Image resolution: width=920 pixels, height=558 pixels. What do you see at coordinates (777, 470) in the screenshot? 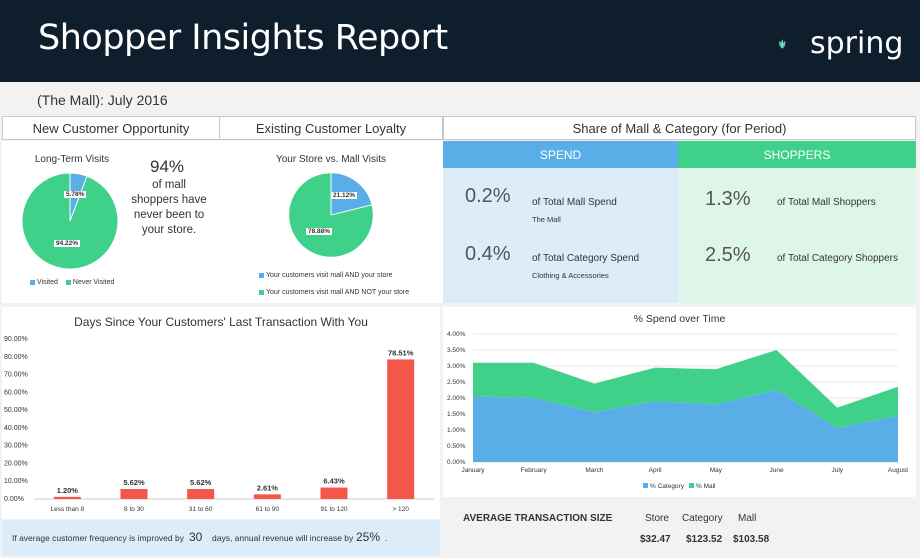
I see `x-category-label: June` at bounding box center [777, 470].